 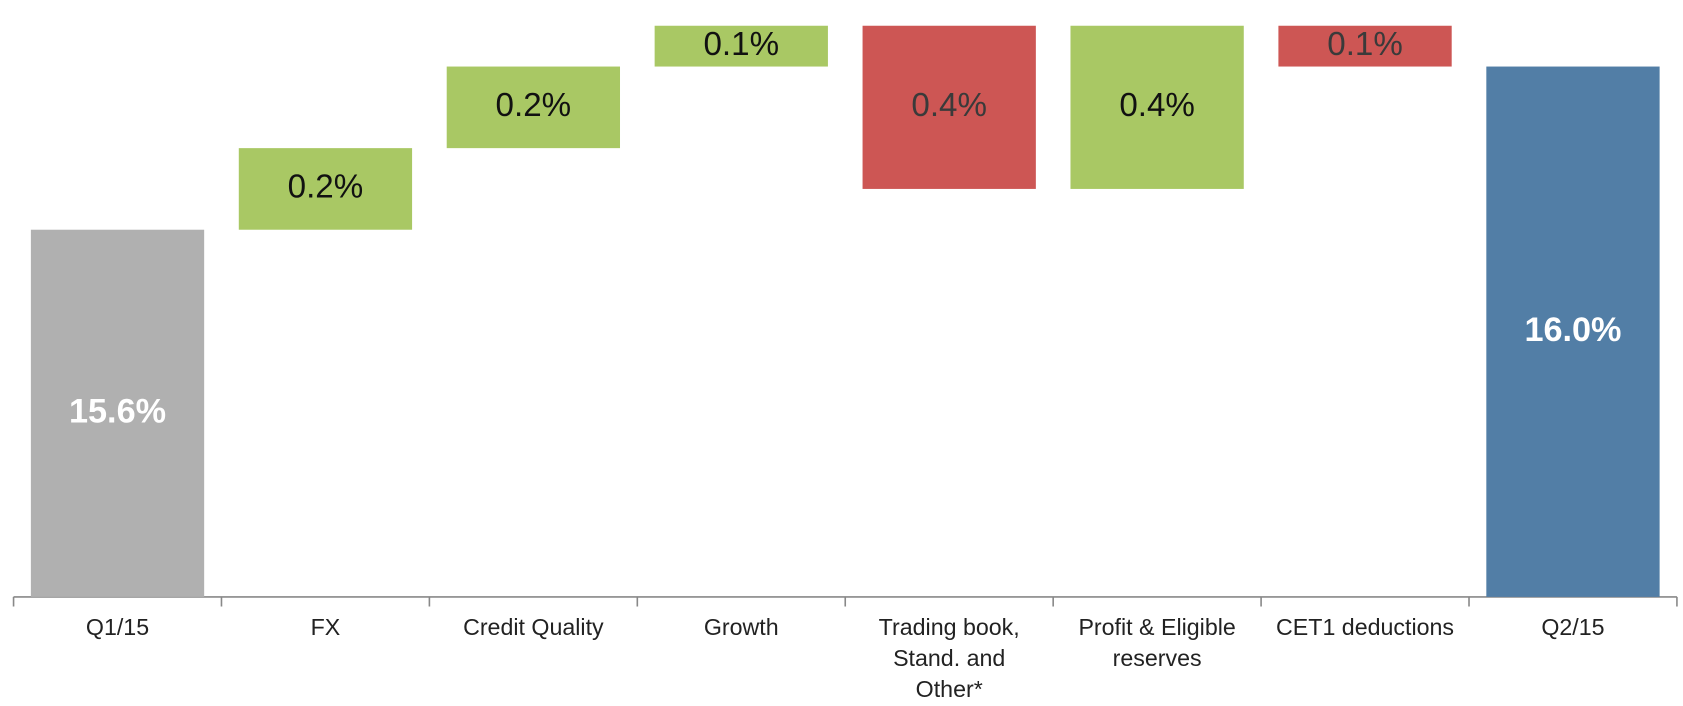 I want to click on x-tick-label: Credit Quality, so click(x=533, y=627).